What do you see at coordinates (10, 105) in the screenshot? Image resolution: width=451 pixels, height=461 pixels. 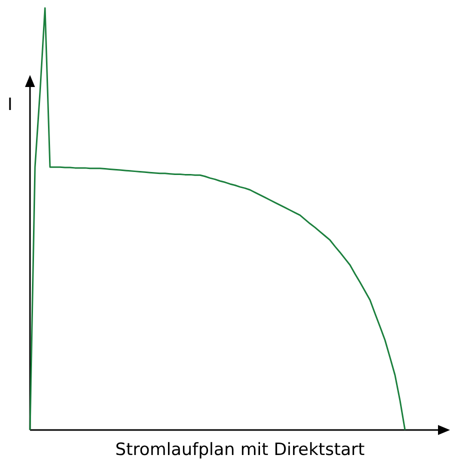 I see `y-axis-title: I` at bounding box center [10, 105].